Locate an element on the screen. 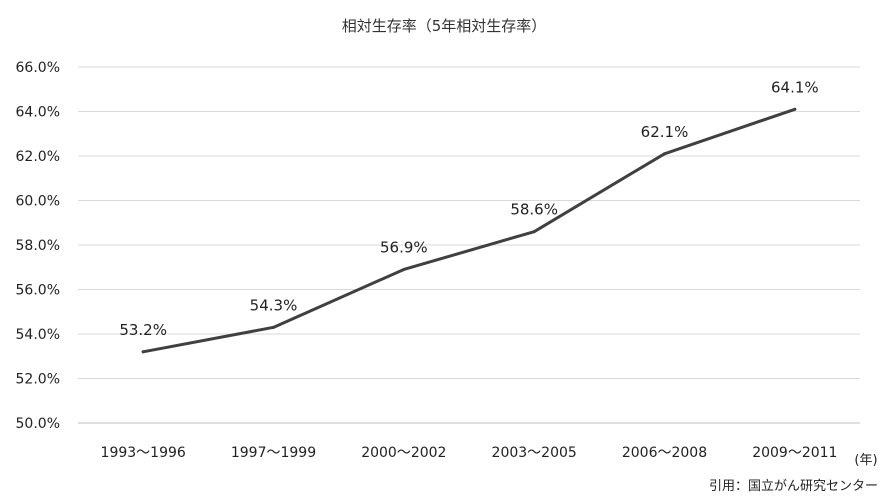  y-tick-label: 60.0% is located at coordinates (38, 202).